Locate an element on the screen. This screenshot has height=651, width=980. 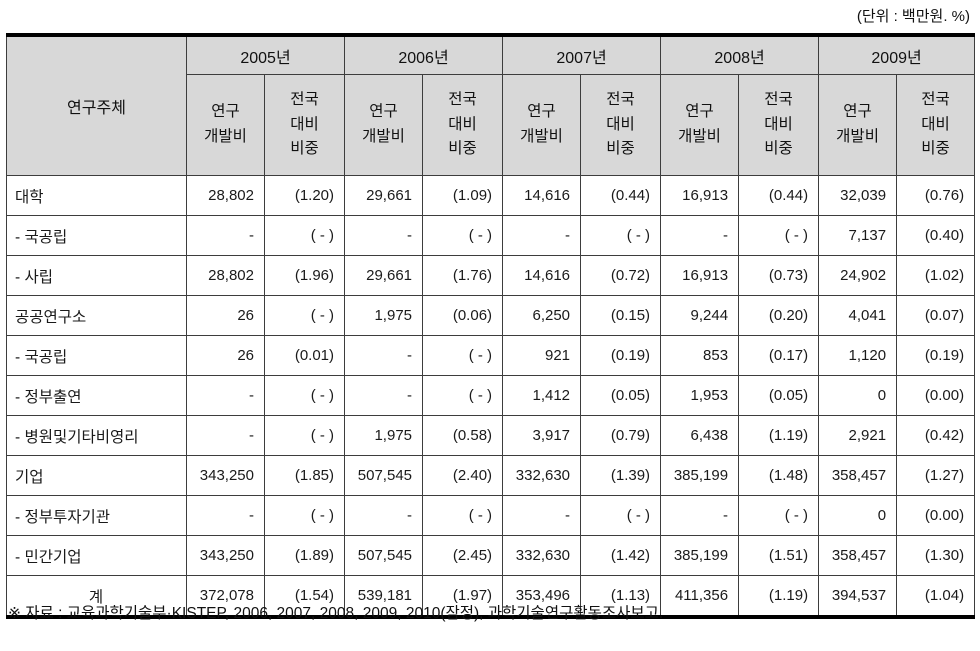
value-cell: 14,616 is located at coordinates (542, 275).